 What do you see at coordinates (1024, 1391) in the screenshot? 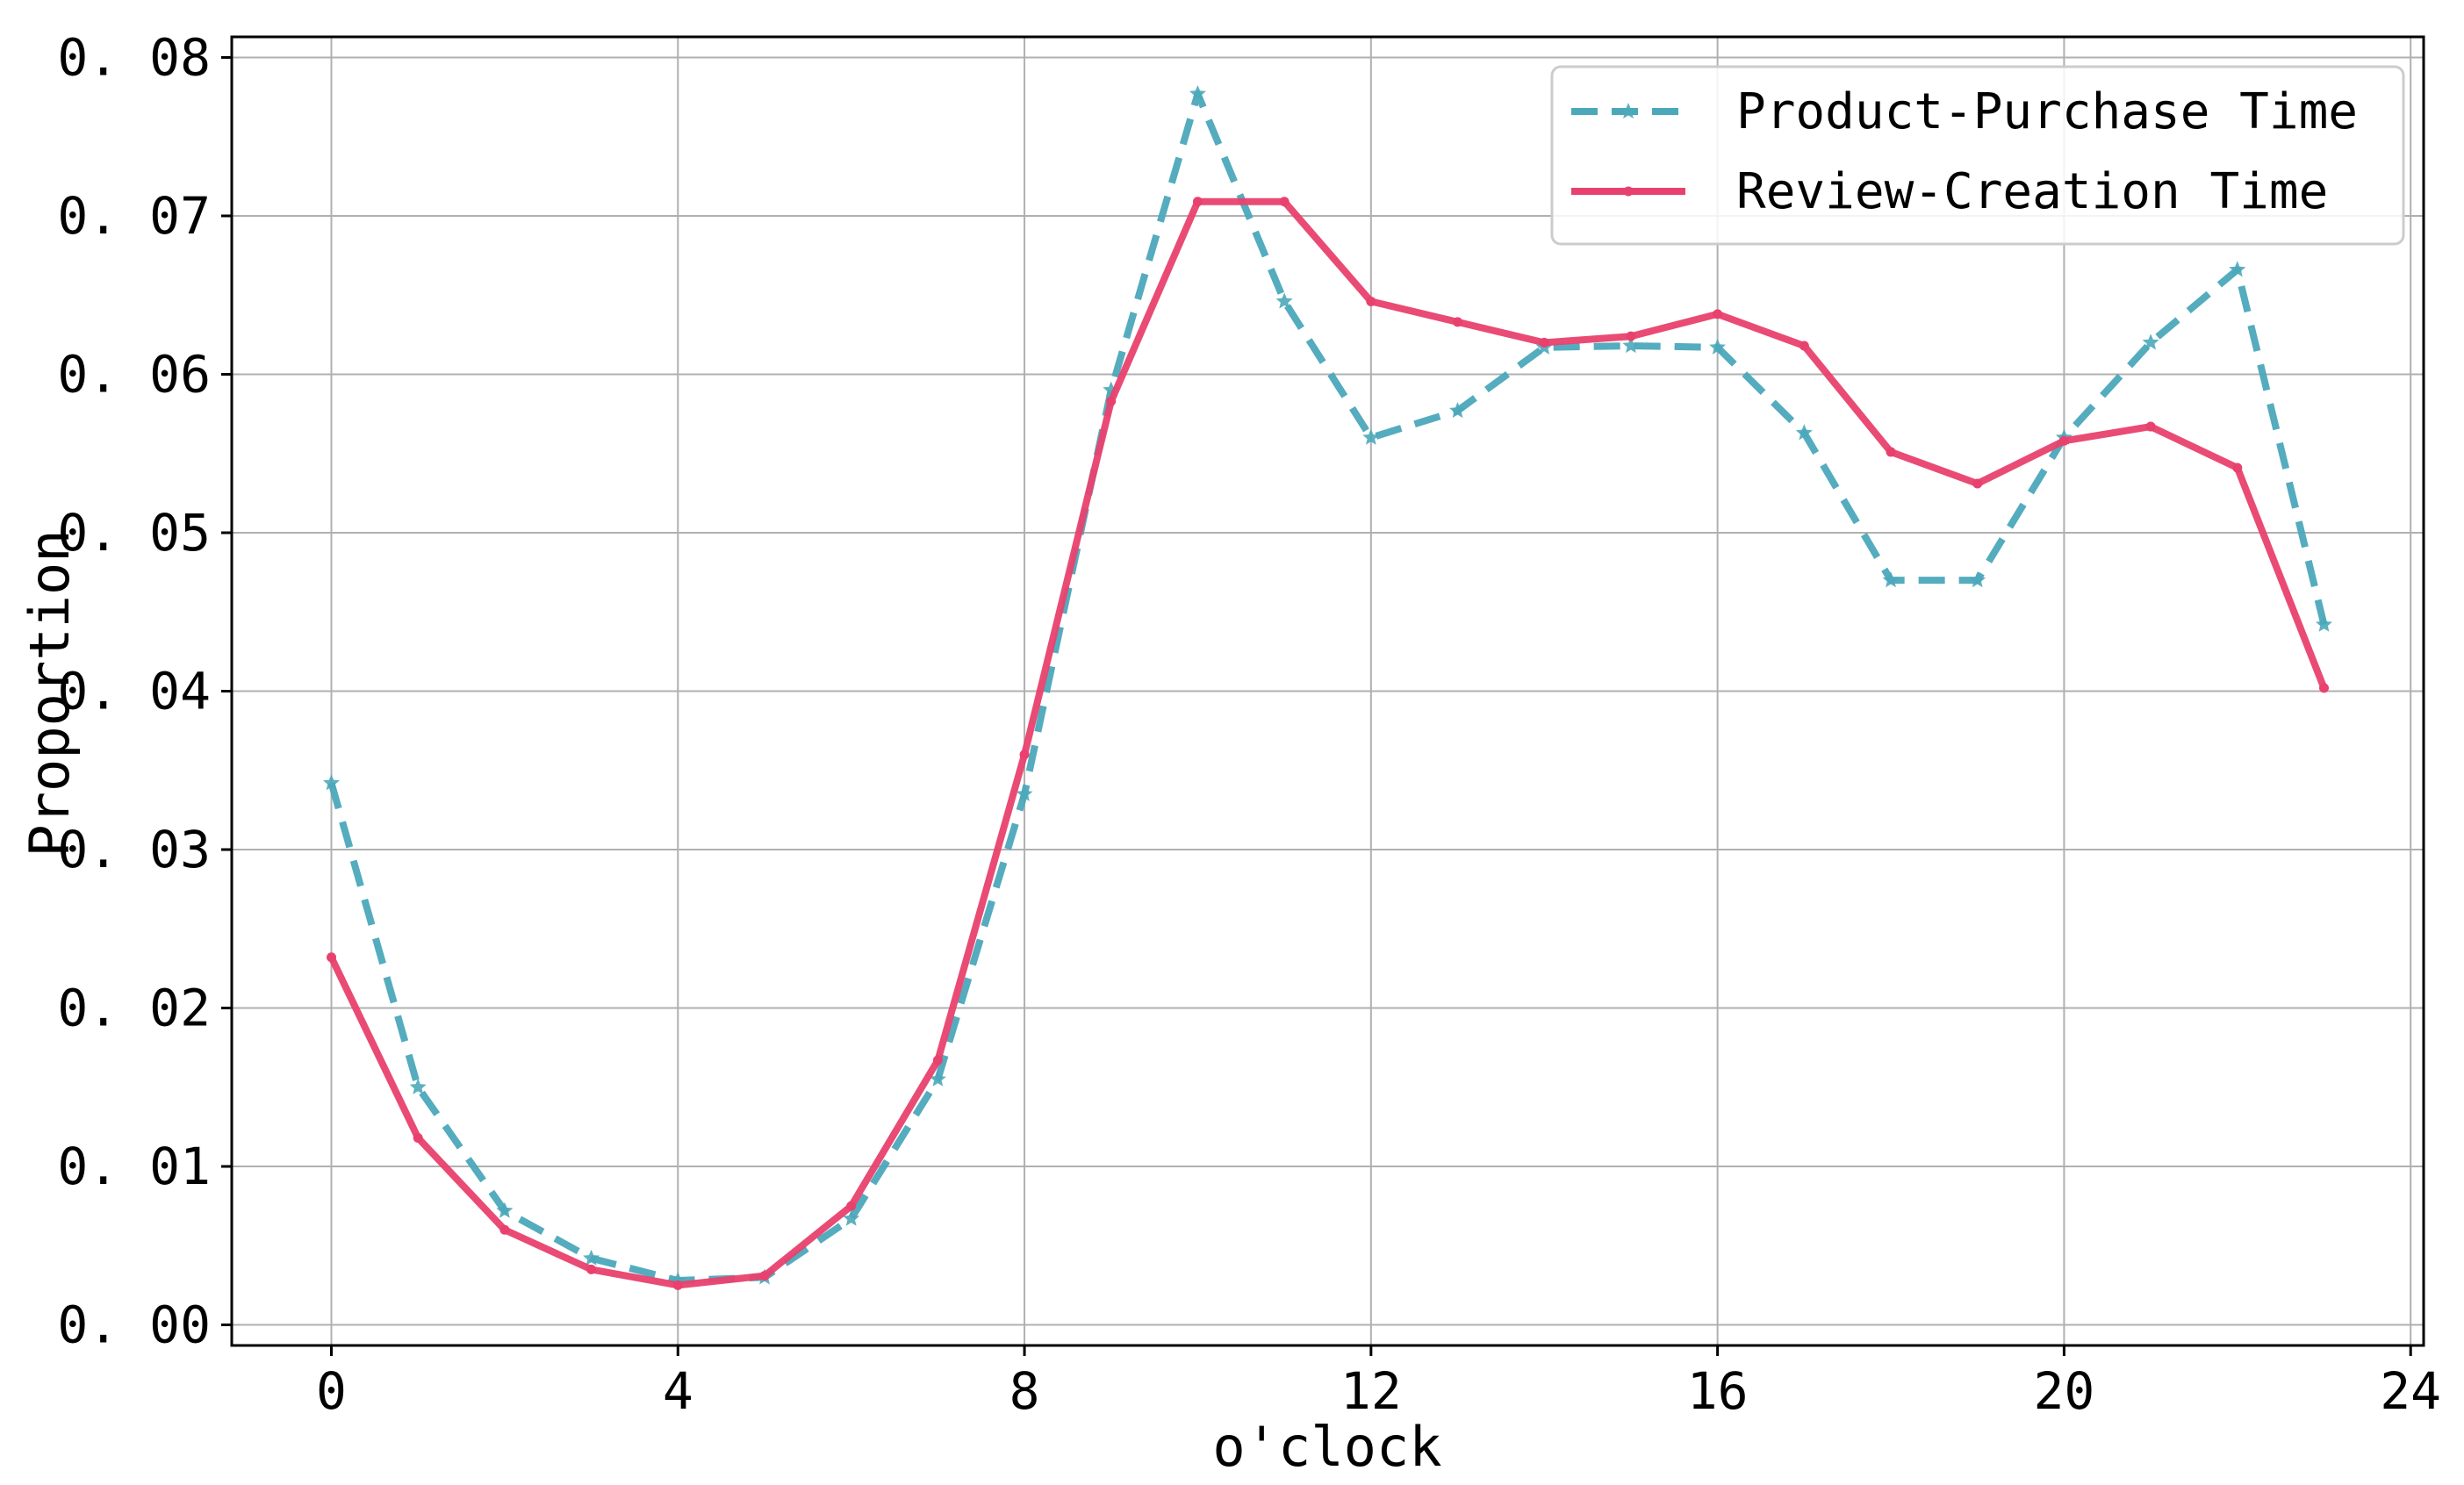
I see `x-tick-label: 8` at bounding box center [1024, 1391].